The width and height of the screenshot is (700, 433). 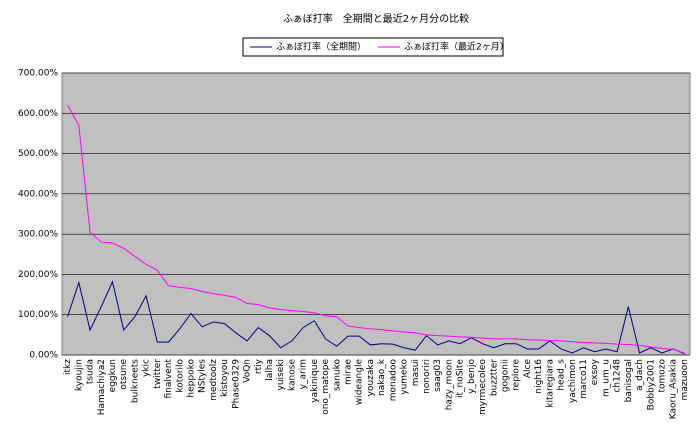 What do you see at coordinates (584, 379) in the screenshot?
I see `x-tick-label: marco11` at bounding box center [584, 379].